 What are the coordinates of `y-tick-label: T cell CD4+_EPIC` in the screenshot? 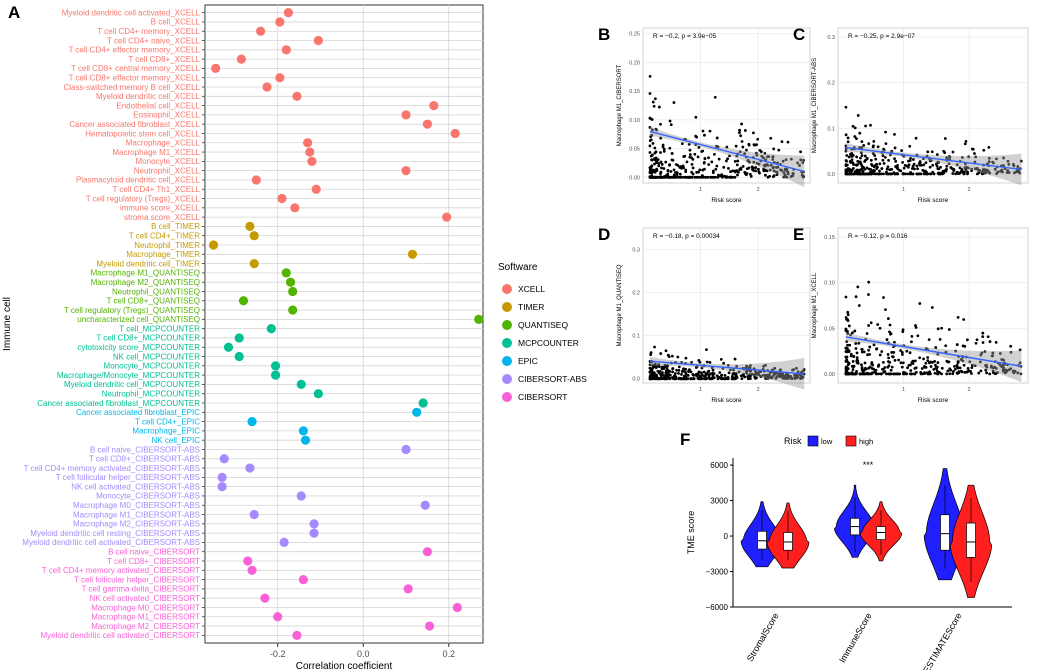 It's located at (167, 421).